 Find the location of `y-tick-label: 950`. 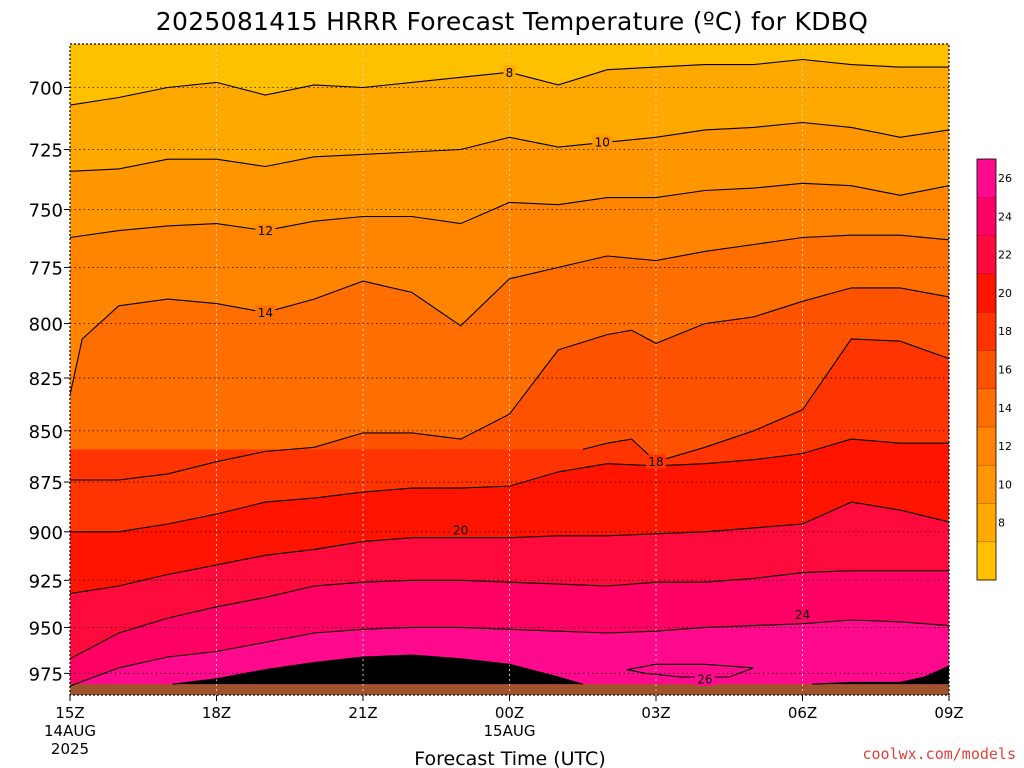

y-tick-label: 950 is located at coordinates (46, 628).